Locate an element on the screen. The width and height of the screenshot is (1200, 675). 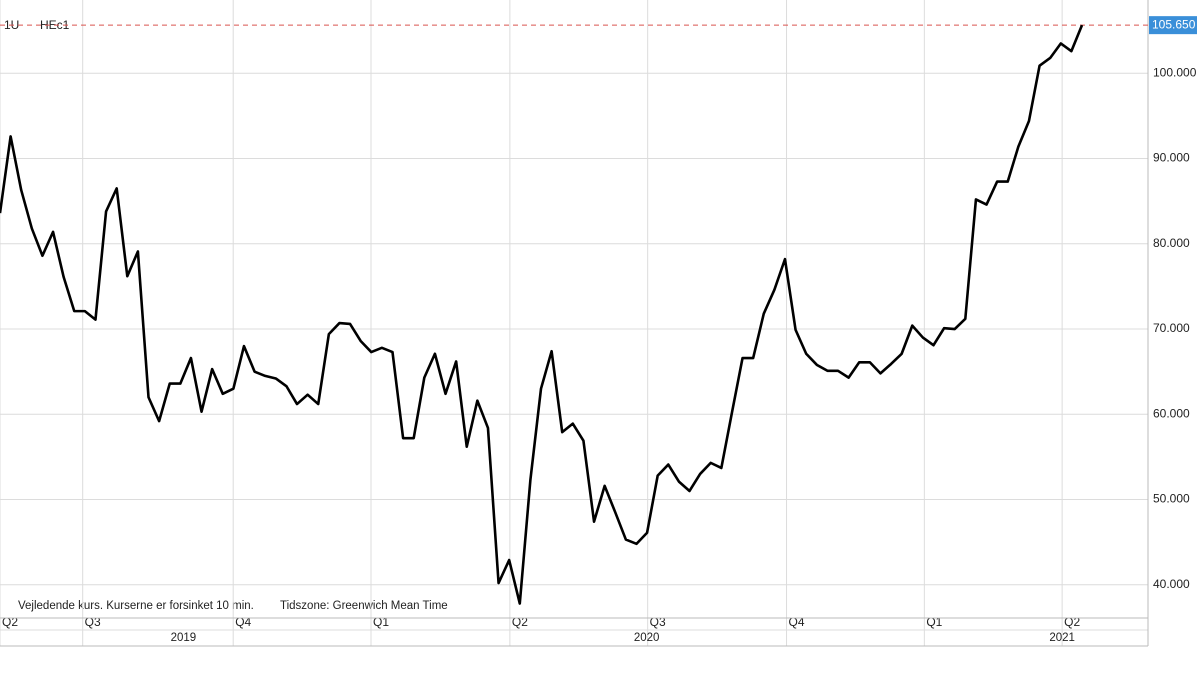
y-tick-label: 70.000 is located at coordinates (1171, 328).